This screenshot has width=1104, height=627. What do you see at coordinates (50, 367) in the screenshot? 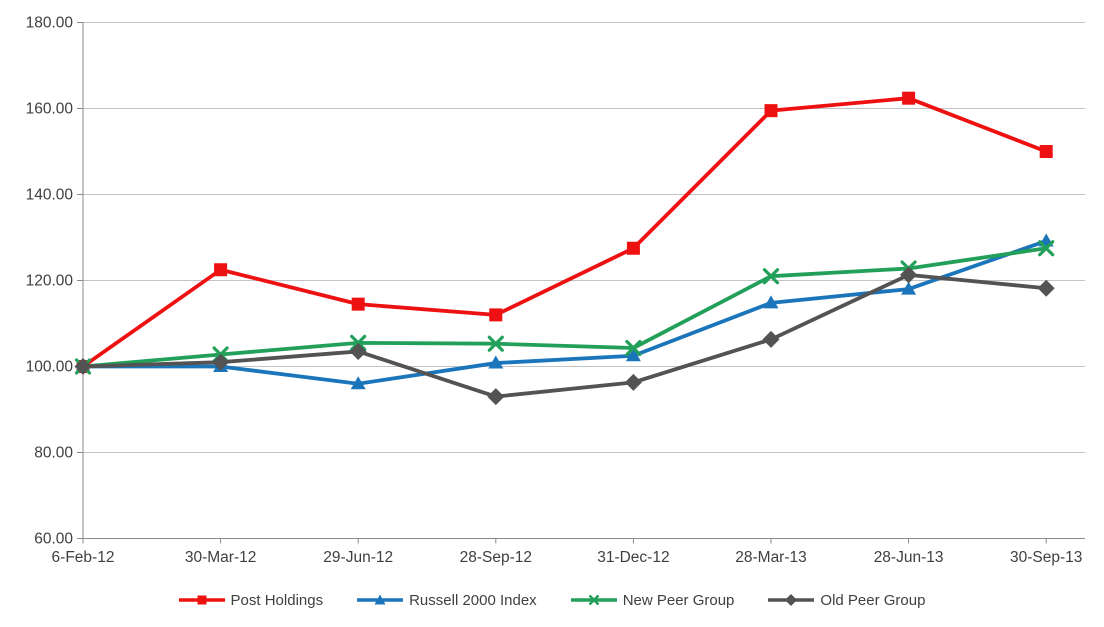
I see `y-axis-label: 100.00` at bounding box center [50, 367].